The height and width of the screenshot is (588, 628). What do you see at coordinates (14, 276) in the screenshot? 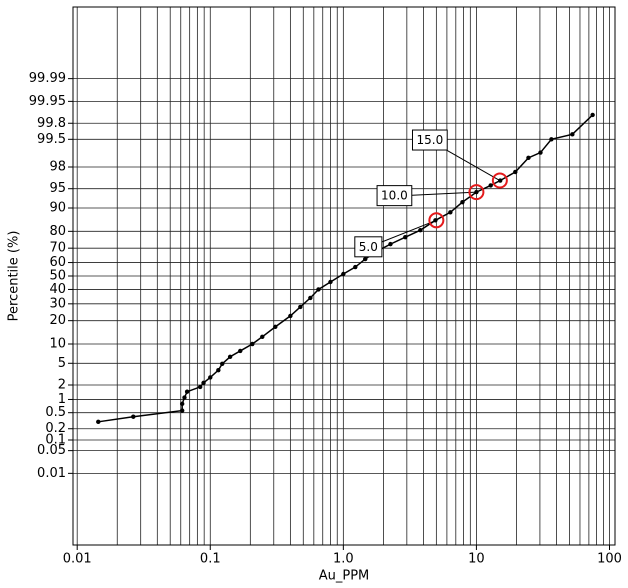
I see `y-axis-label: Percentile (%)` at bounding box center [14, 276].